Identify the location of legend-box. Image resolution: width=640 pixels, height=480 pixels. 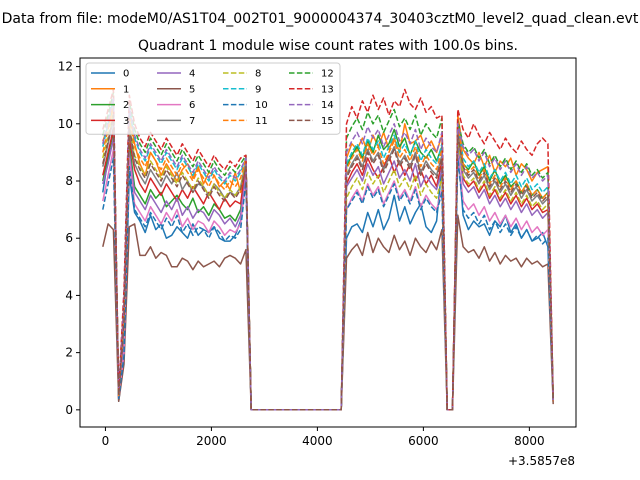
(213, 98).